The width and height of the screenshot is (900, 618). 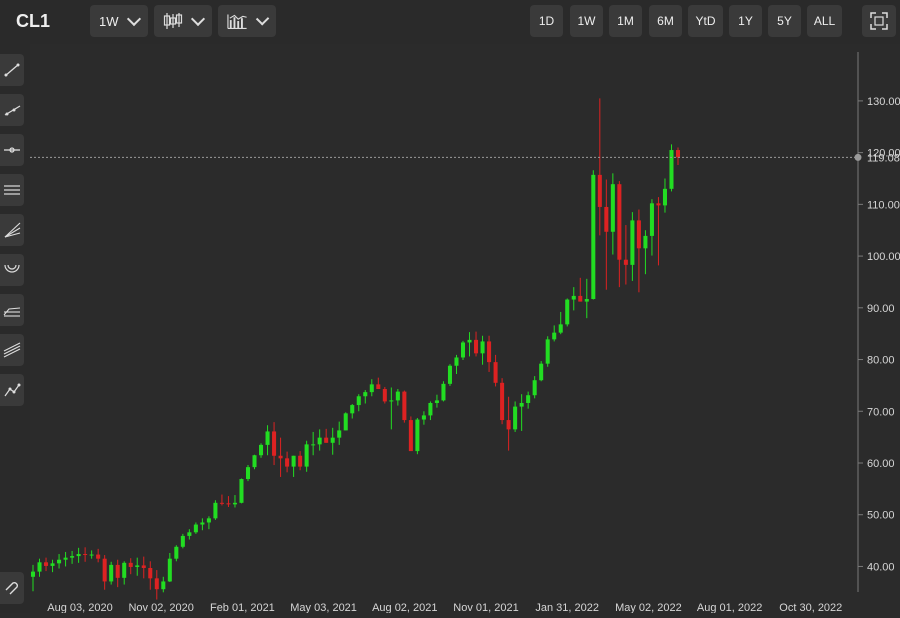 I want to click on bar-chart-icon, so click(x=237, y=22).